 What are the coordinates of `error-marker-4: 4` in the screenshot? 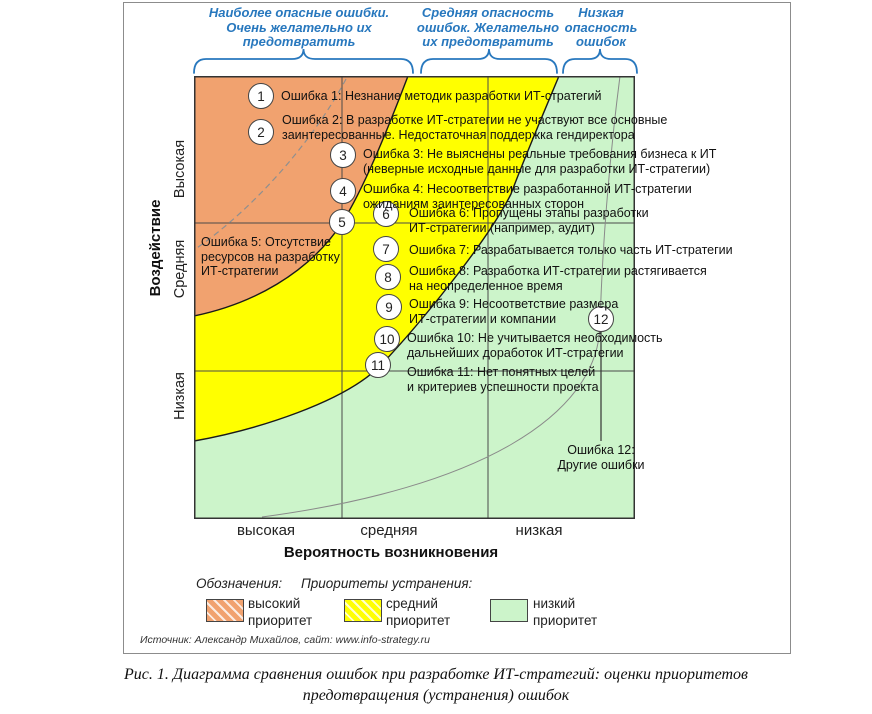 It's located at (343, 191).